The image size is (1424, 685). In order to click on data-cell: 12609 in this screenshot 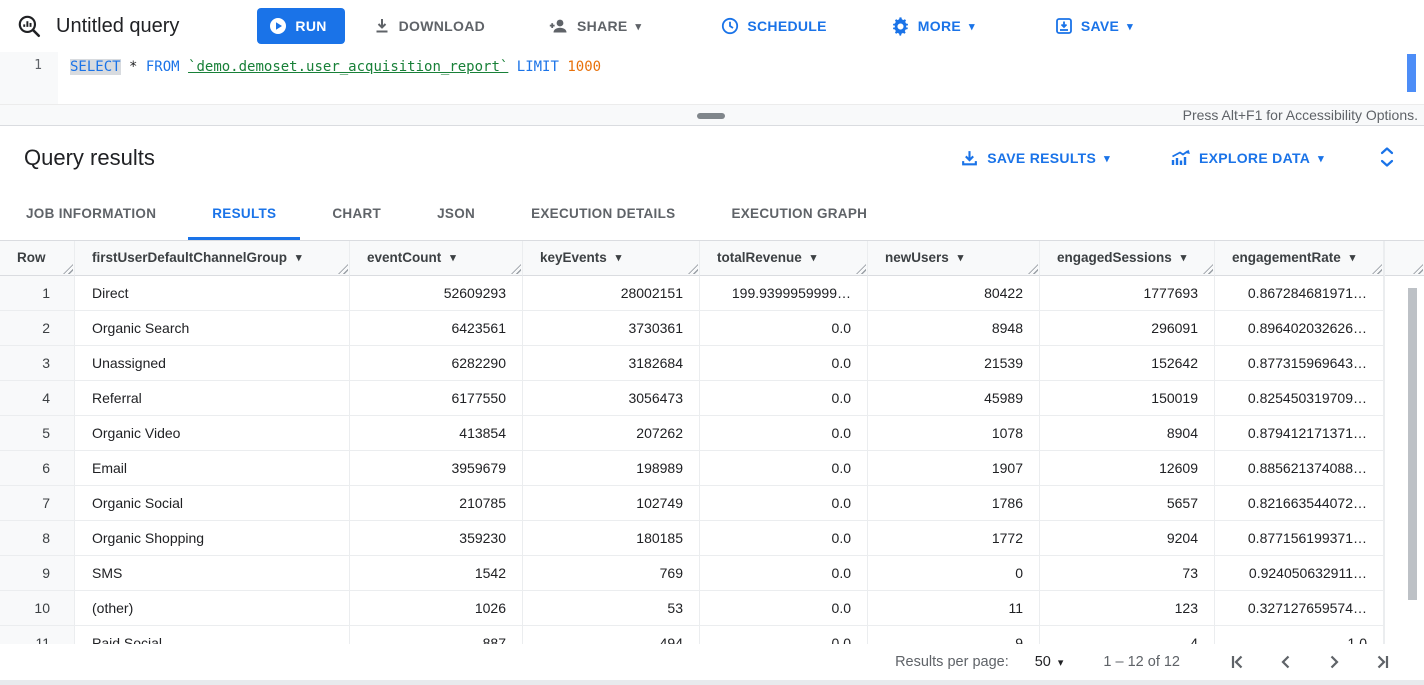, I will do `click(1127, 468)`.